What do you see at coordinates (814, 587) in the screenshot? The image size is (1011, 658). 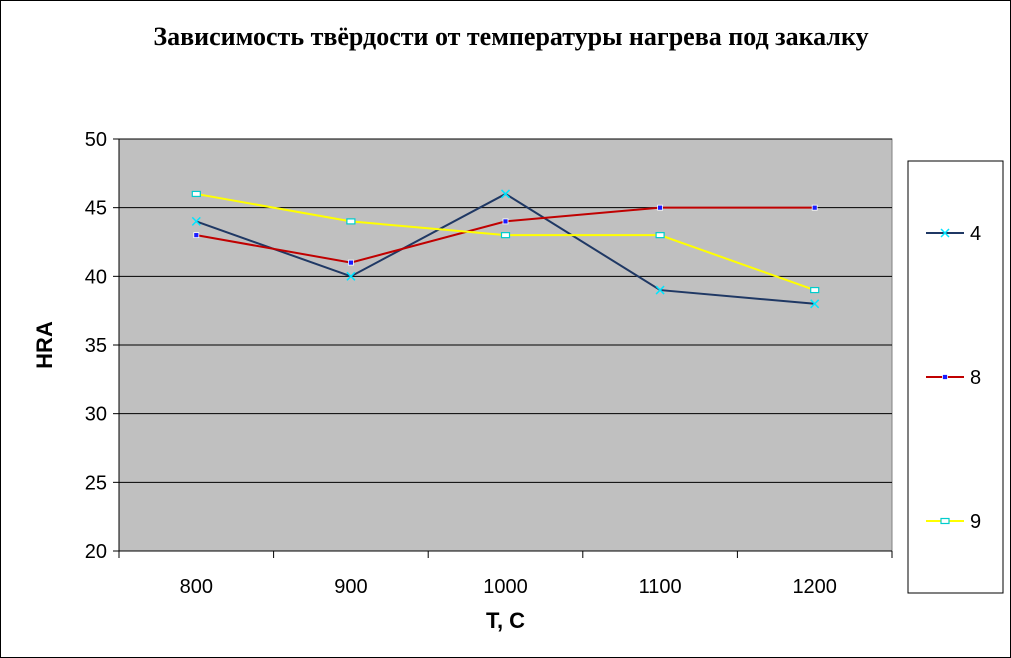 I see `x-tick-label: 1200` at bounding box center [814, 587].